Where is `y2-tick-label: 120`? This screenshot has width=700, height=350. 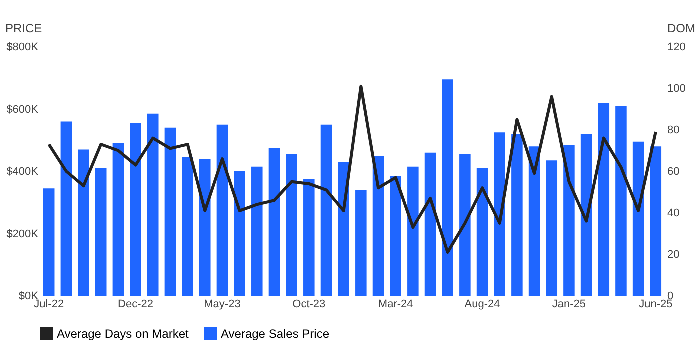 y2-tick-label: 120 is located at coordinates (677, 48).